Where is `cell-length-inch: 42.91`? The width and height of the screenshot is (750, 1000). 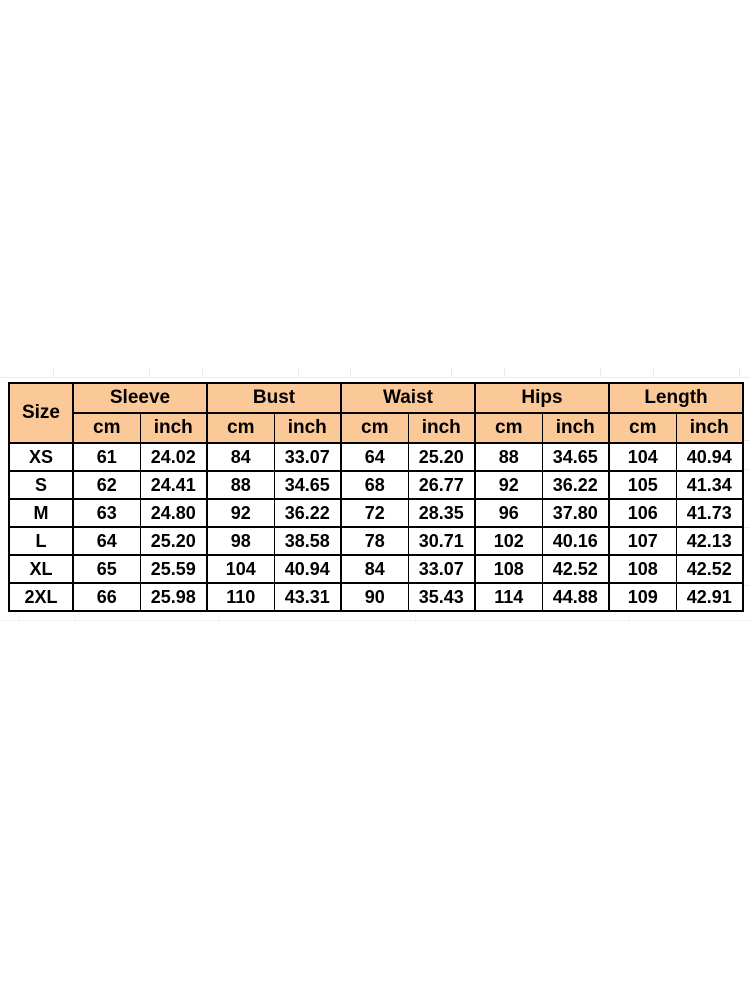
cell-length-inch: 42.91 is located at coordinates (709, 597).